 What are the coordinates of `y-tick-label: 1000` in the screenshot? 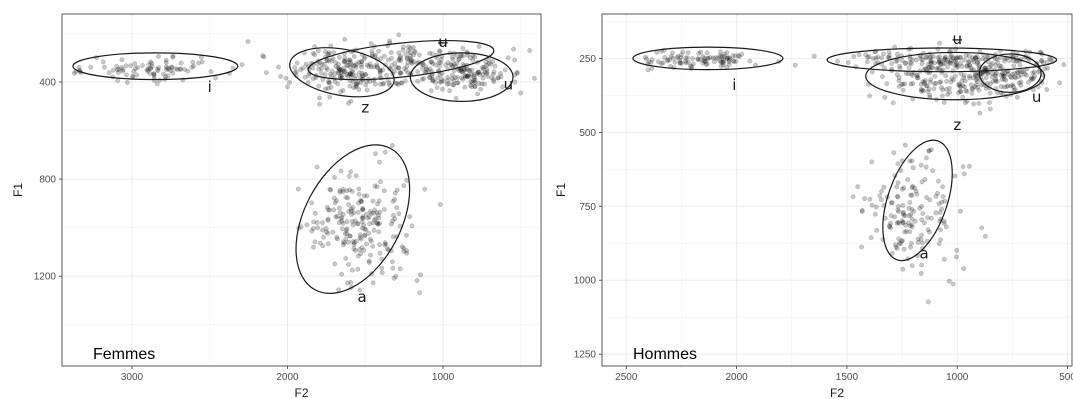 It's located at (585, 281).